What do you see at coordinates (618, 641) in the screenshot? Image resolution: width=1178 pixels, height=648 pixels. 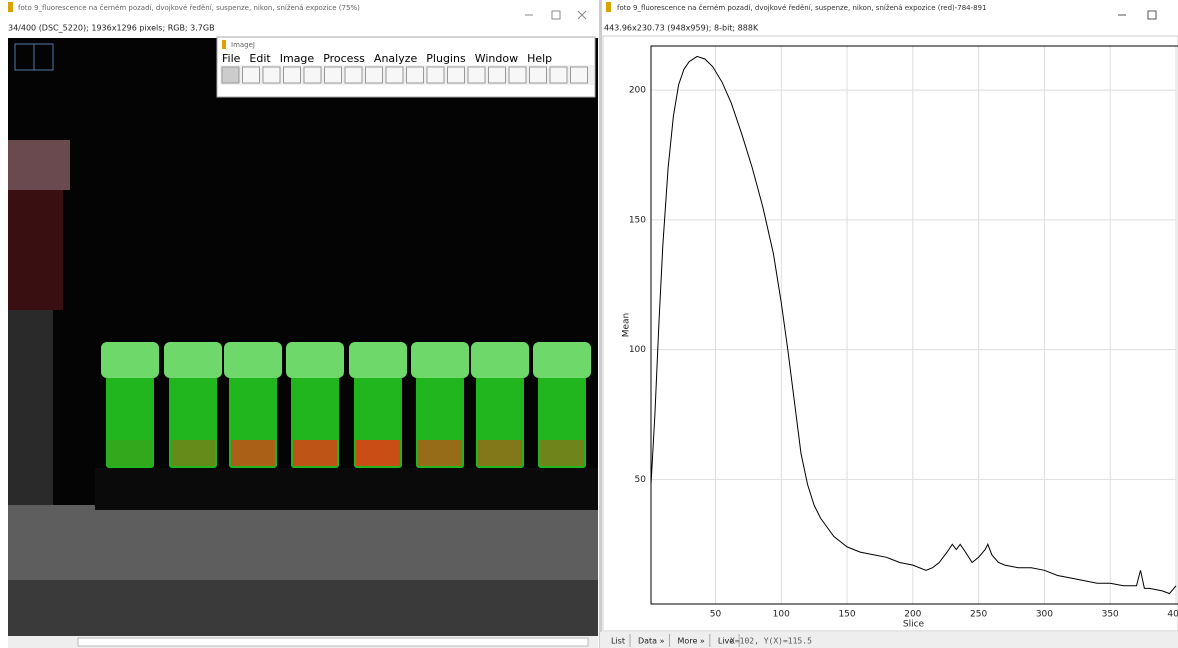 I see `plot-button: List` at bounding box center [618, 641].